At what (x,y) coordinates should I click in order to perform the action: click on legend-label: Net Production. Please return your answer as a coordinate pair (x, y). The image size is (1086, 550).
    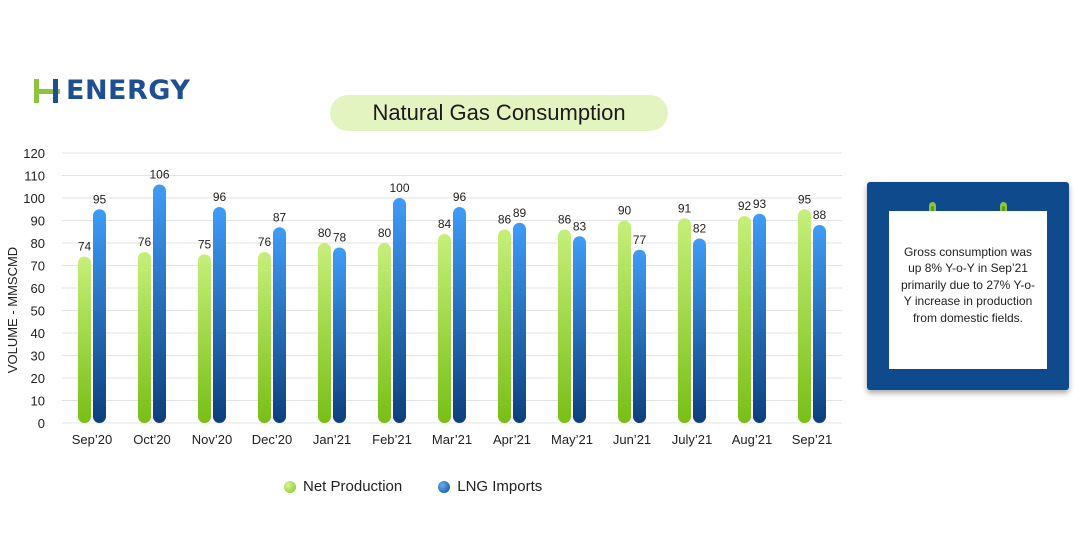
    Looking at the image, I should click on (353, 486).